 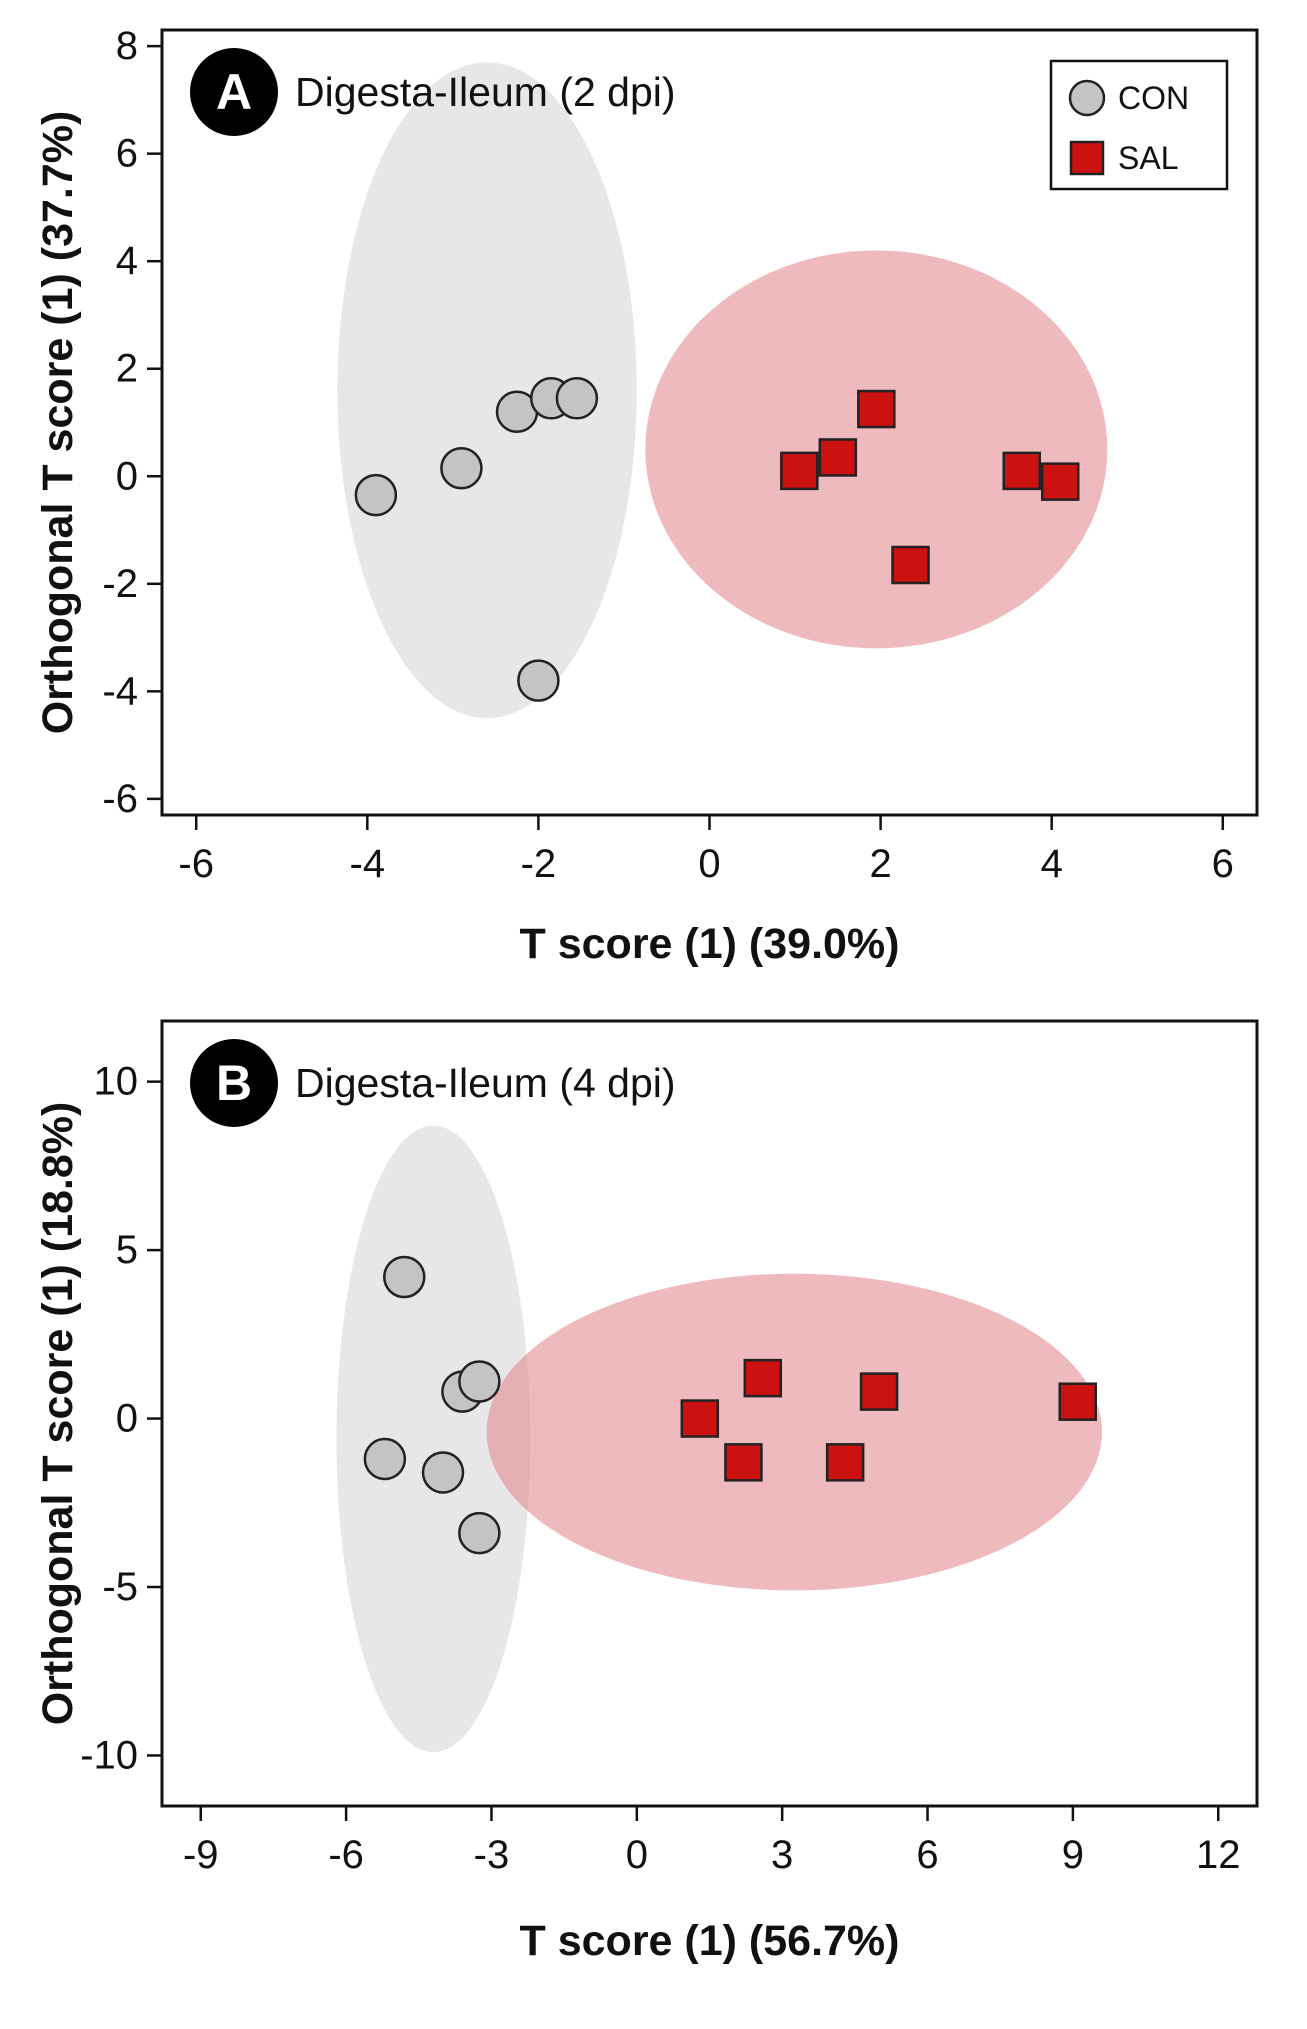 I want to click on legend-sal-marker, so click(x=1087, y=158).